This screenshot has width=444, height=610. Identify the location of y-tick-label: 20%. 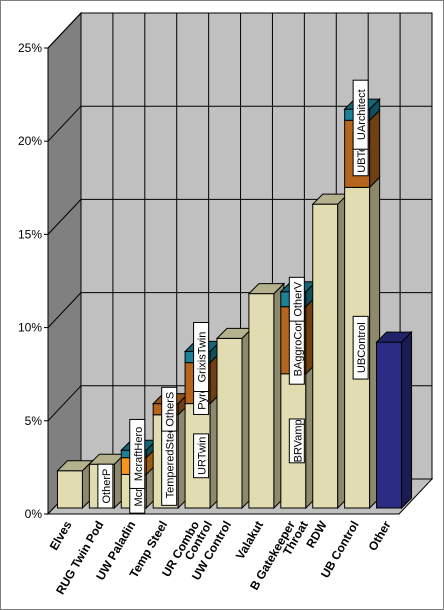
(30, 141).